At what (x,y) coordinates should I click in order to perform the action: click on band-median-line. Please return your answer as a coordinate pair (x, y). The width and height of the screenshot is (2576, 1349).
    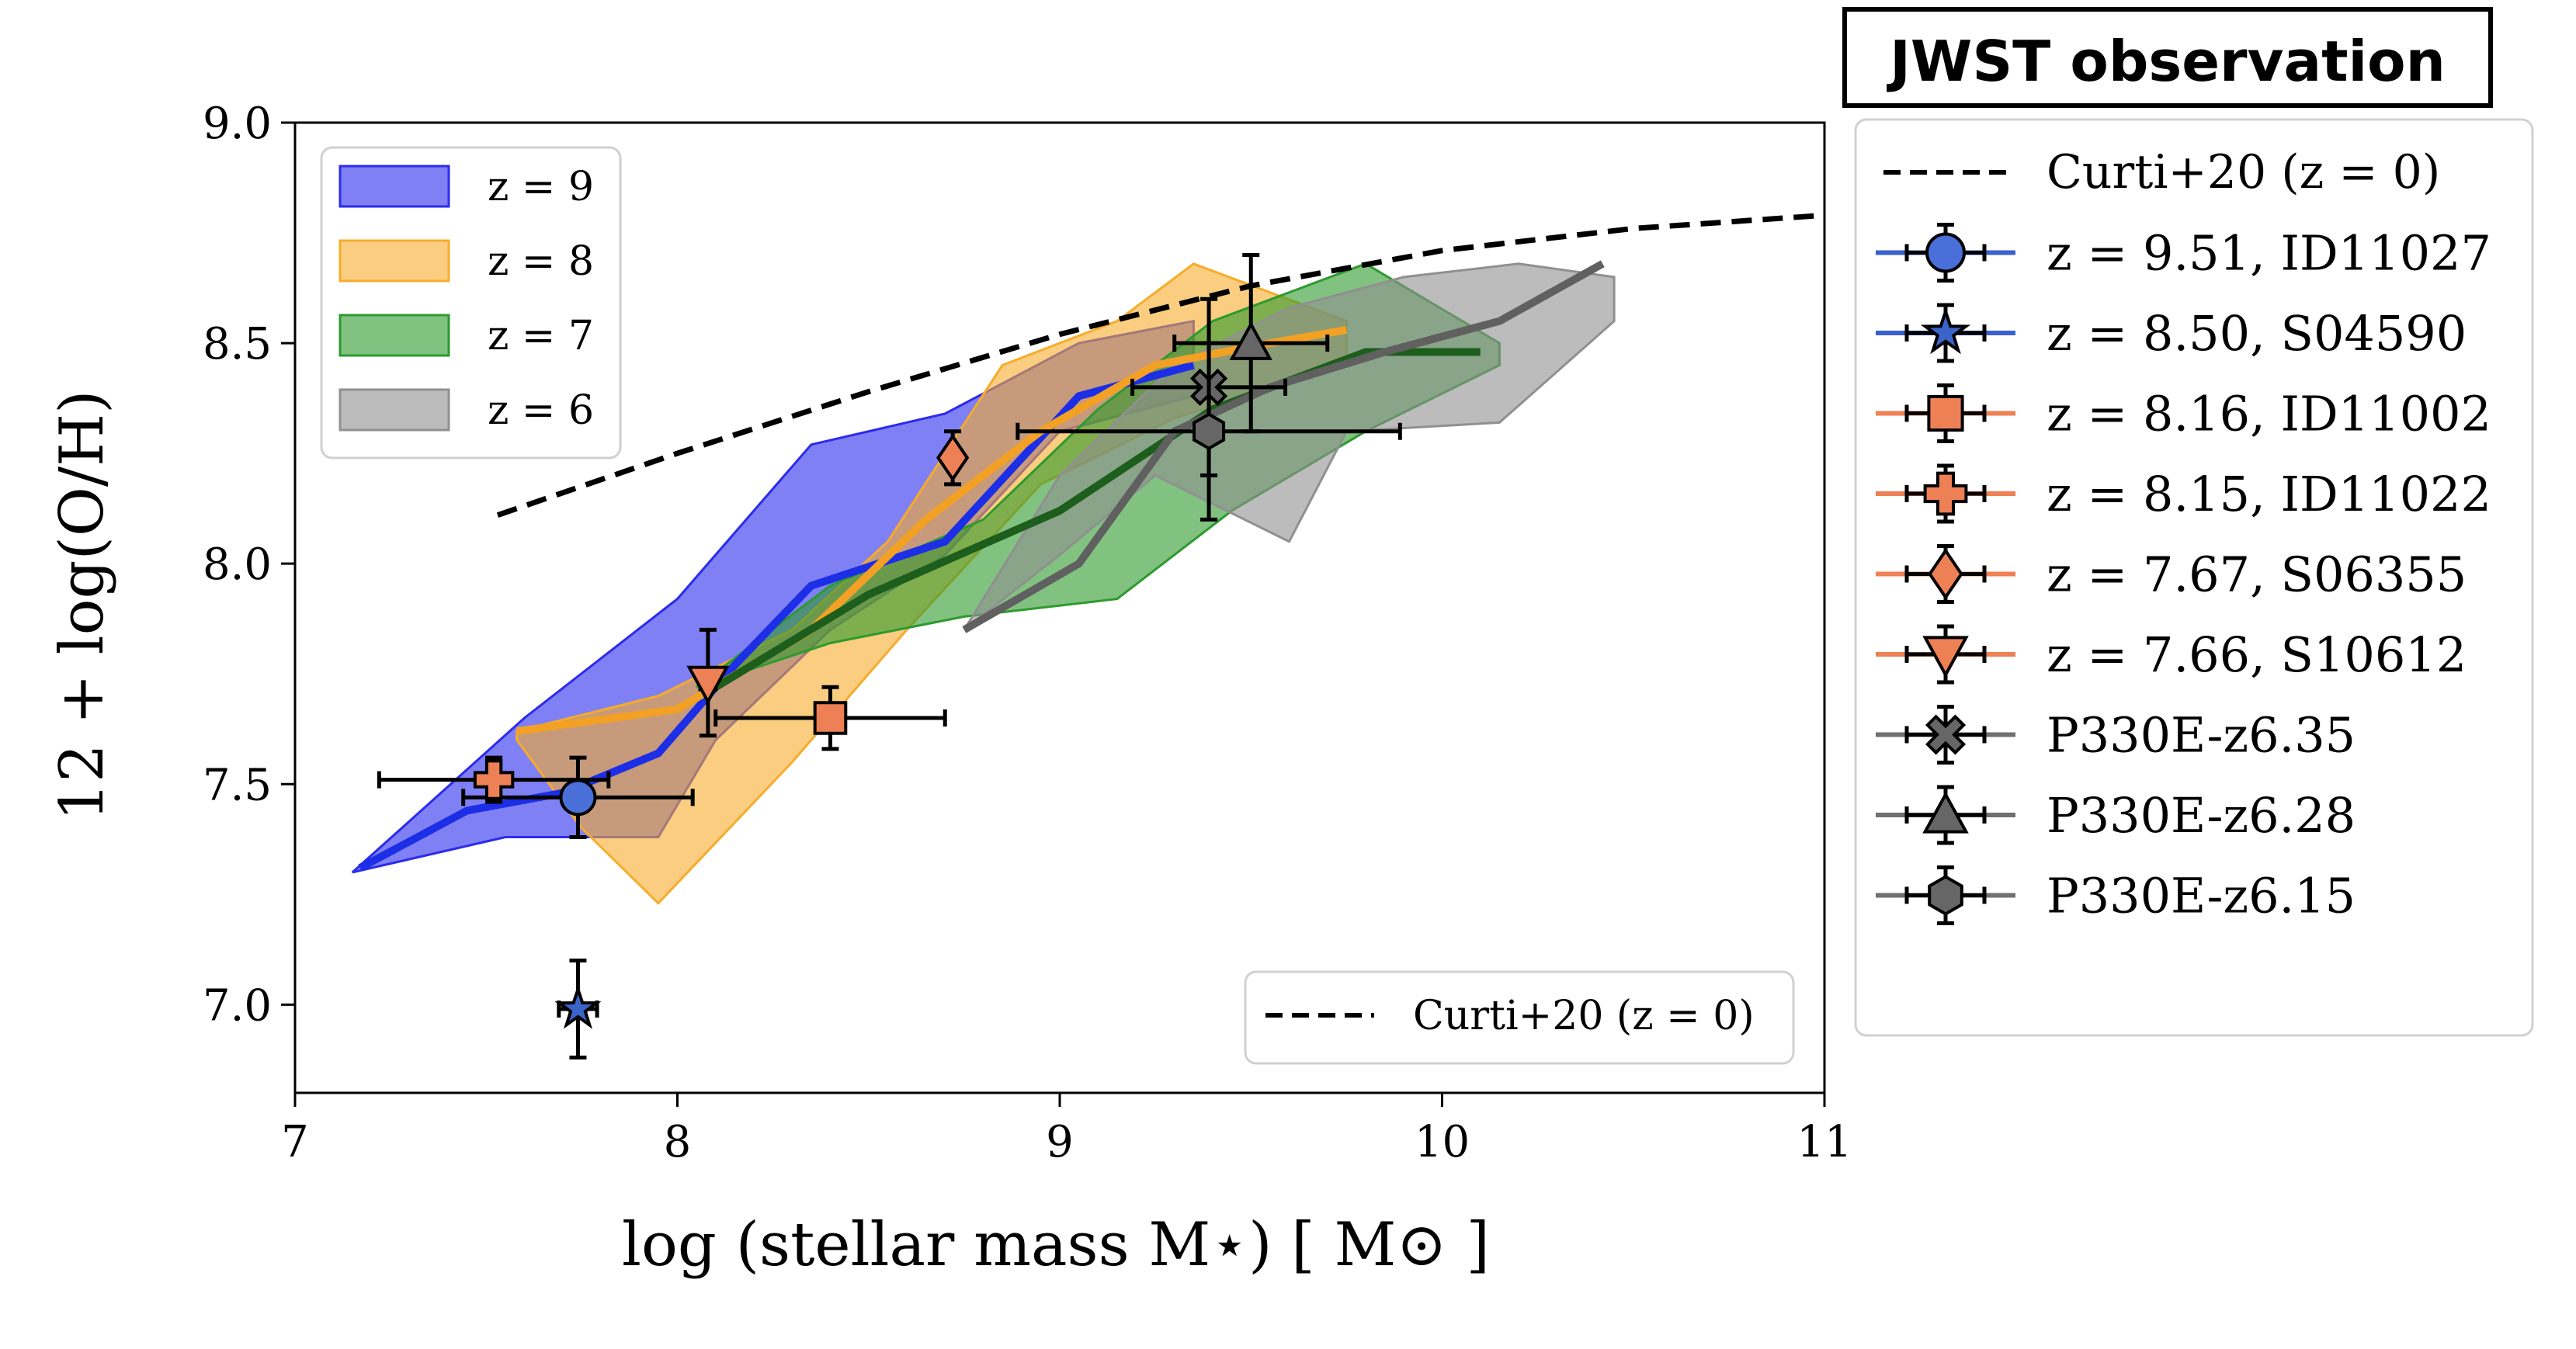
    Looking at the image, I should click on (776, 616).